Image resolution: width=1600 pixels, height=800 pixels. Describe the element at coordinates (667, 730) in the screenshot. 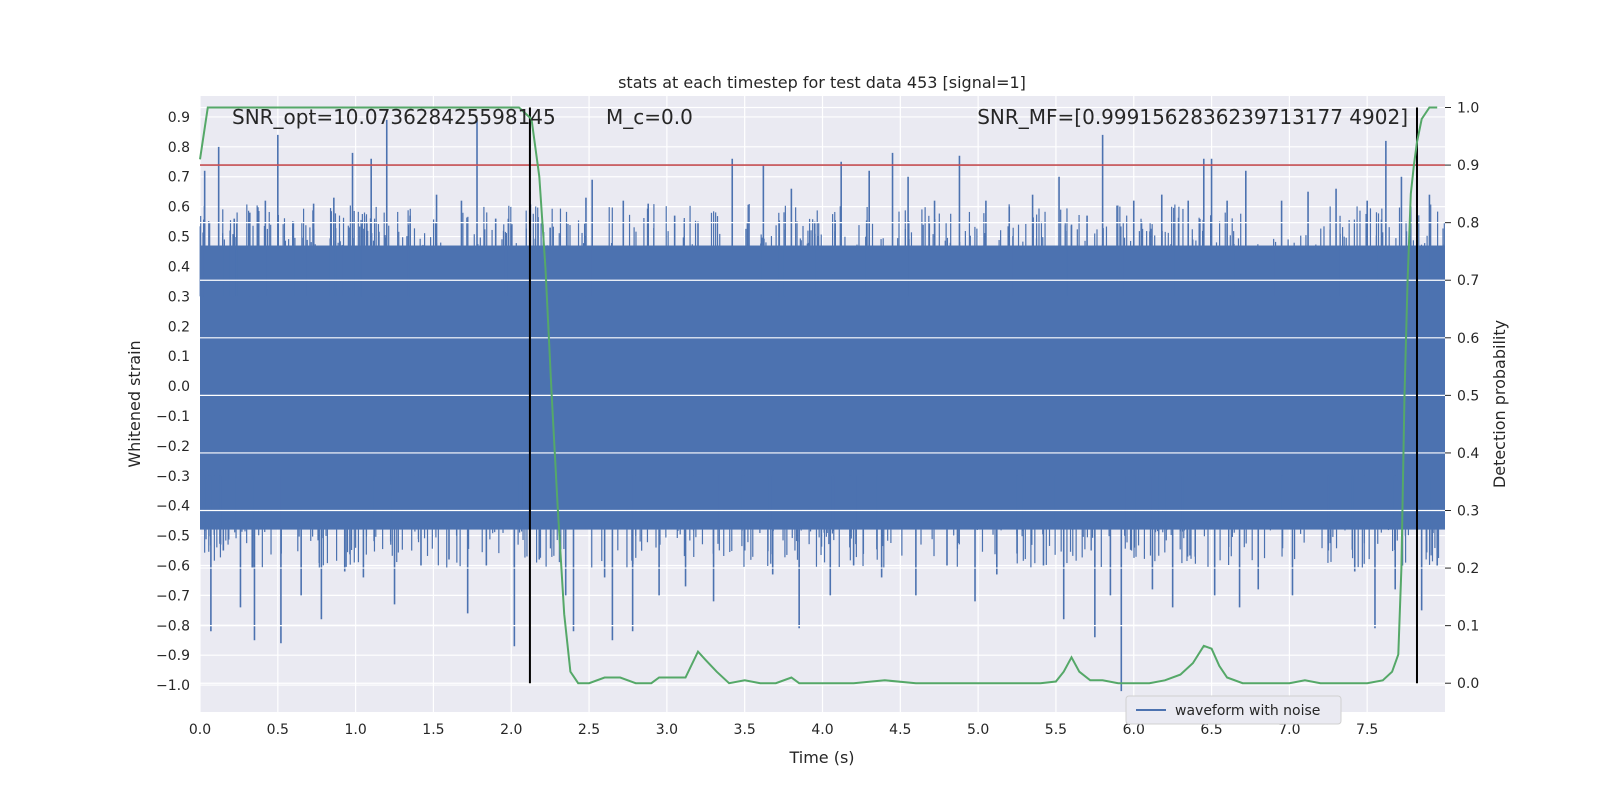

I see `x-tick-label: 3.0` at that location.